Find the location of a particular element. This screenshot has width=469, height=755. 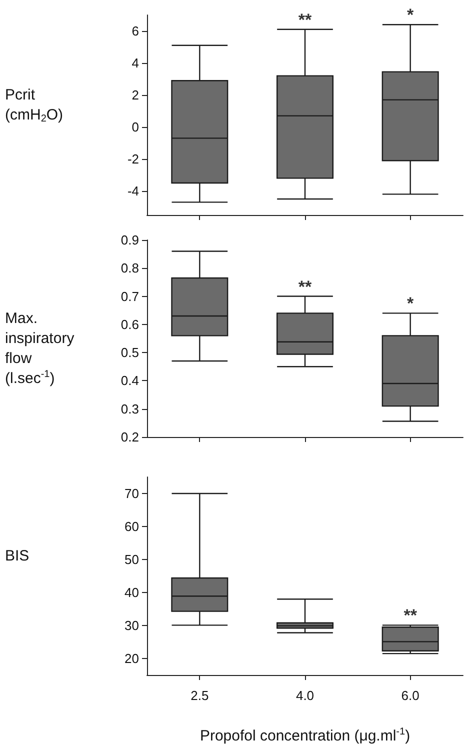

y-tick-label: 0.8 is located at coordinates (129, 268).